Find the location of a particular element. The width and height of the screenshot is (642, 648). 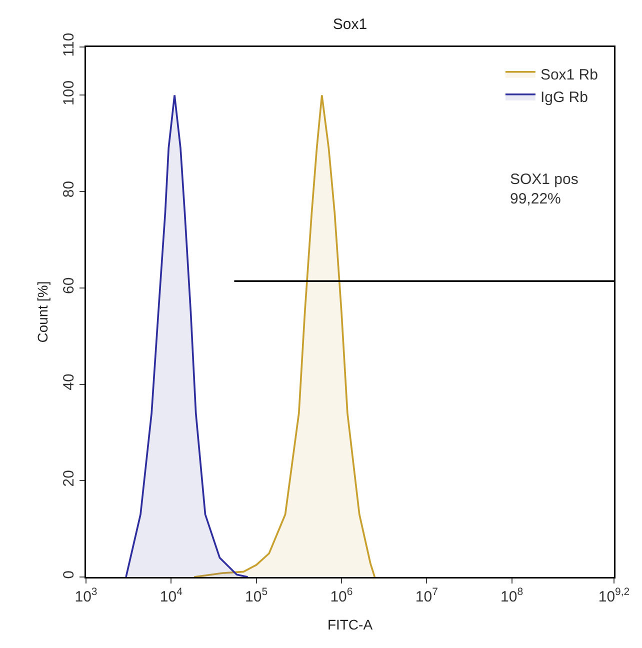

x-tick-label: 10$^{7}$ is located at coordinates (426, 596).